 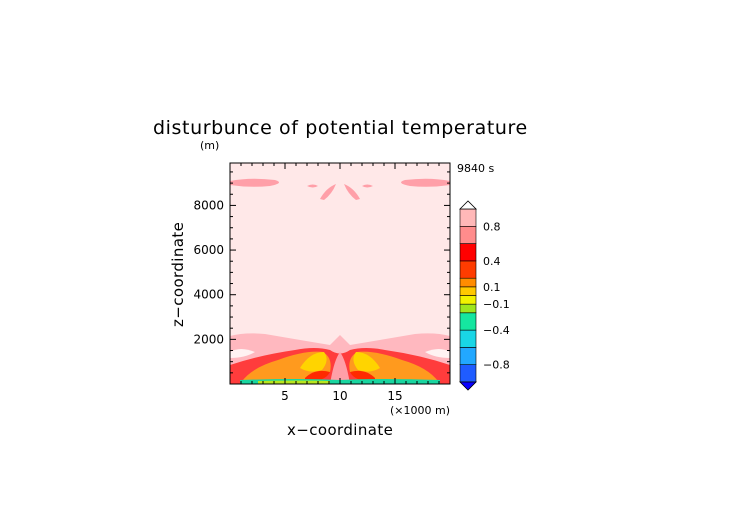 I want to click on colorbar-min-extension, so click(x=468, y=386).